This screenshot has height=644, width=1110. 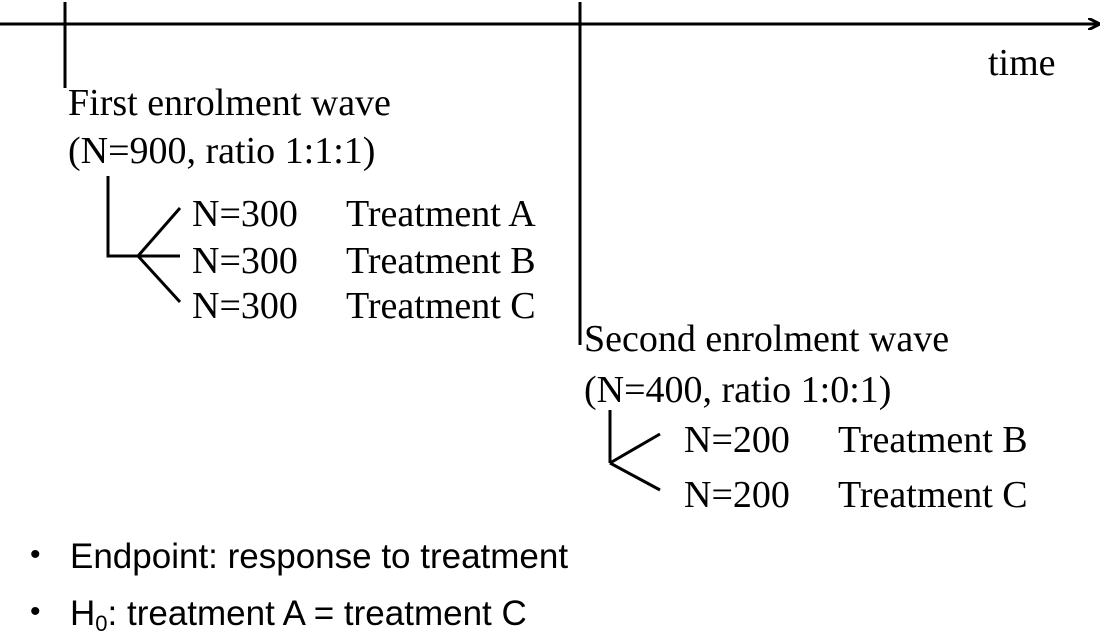 I want to click on wave1-branch-connector, so click(x=123, y=217).